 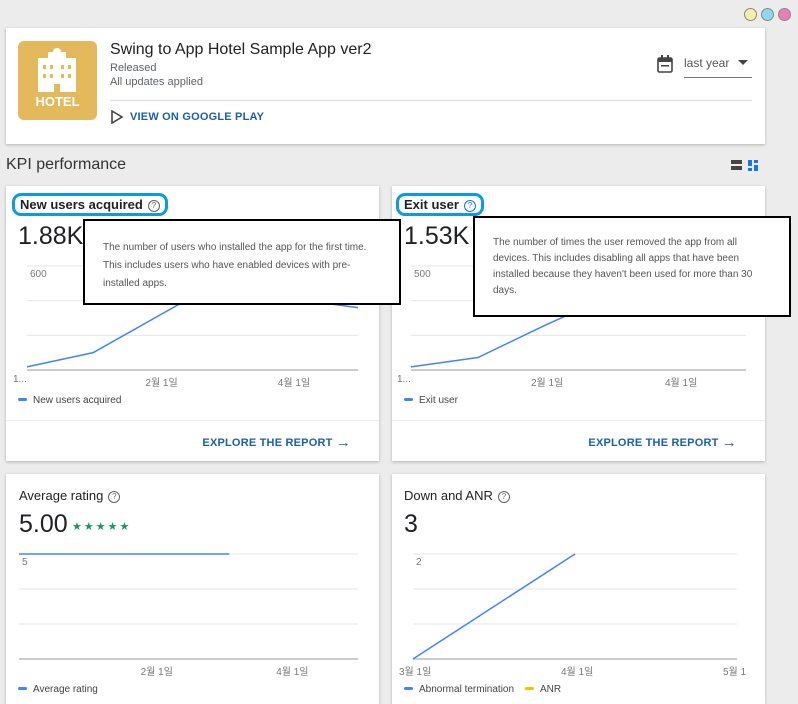 I want to click on card-title: Exit user?, so click(x=440, y=204).